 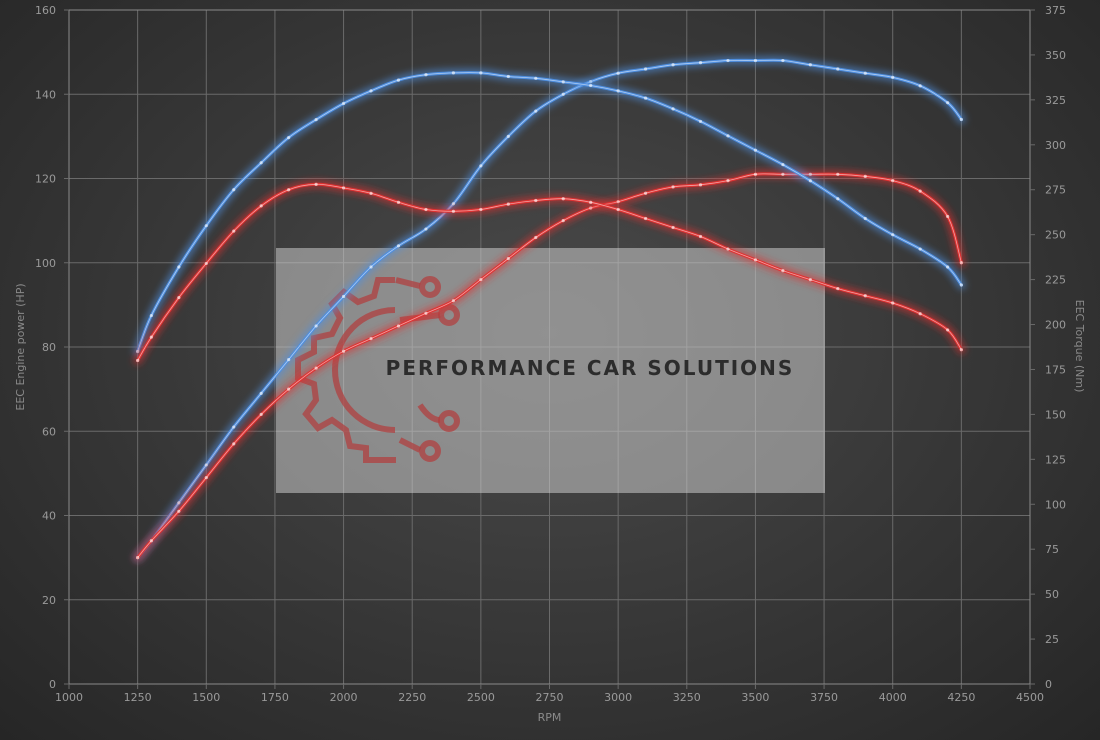 What do you see at coordinates (1055, 280) in the screenshot?
I see `y2-tick-label: 225` at bounding box center [1055, 280].